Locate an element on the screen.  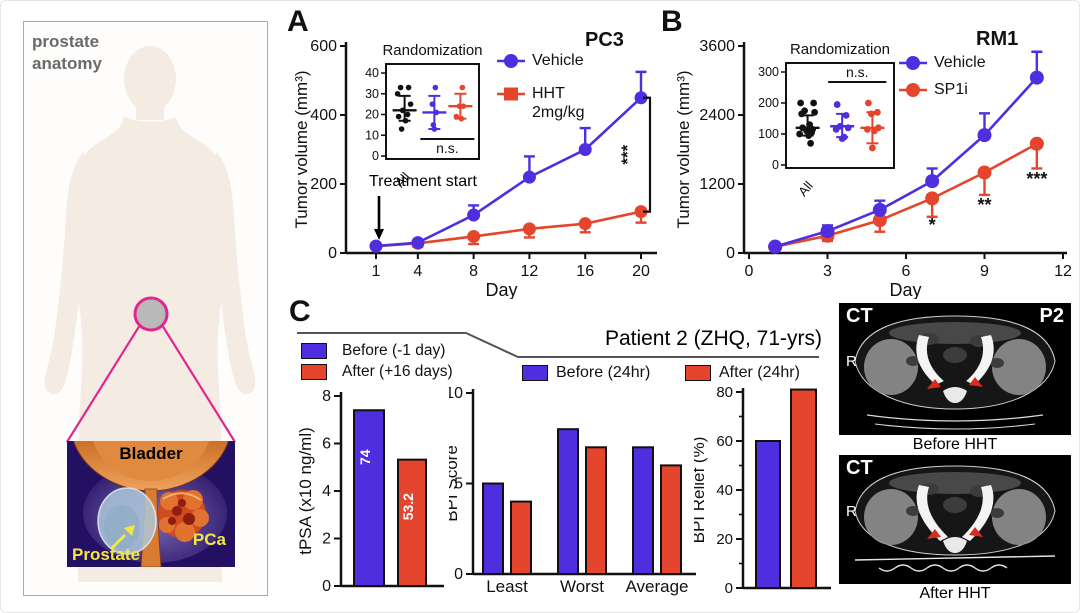
prostate-arrow-icon is located at coordinates (122, 538).